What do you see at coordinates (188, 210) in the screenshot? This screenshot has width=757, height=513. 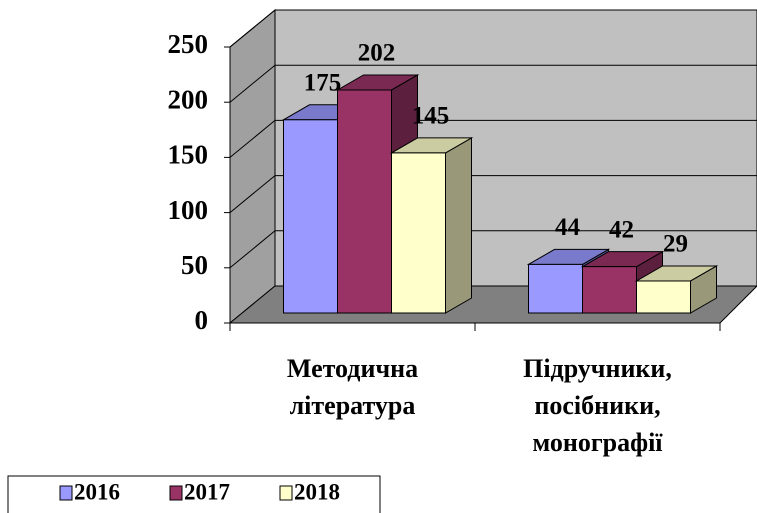 I see `y-tick-label: 100` at bounding box center [188, 210].